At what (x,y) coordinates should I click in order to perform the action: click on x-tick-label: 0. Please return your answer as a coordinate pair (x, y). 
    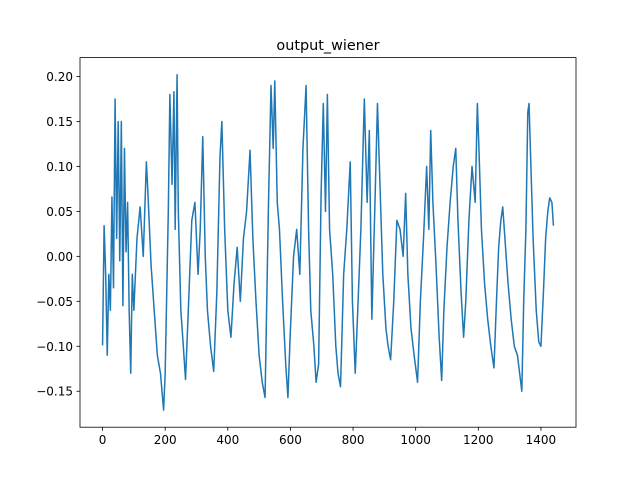
    Looking at the image, I should click on (103, 440).